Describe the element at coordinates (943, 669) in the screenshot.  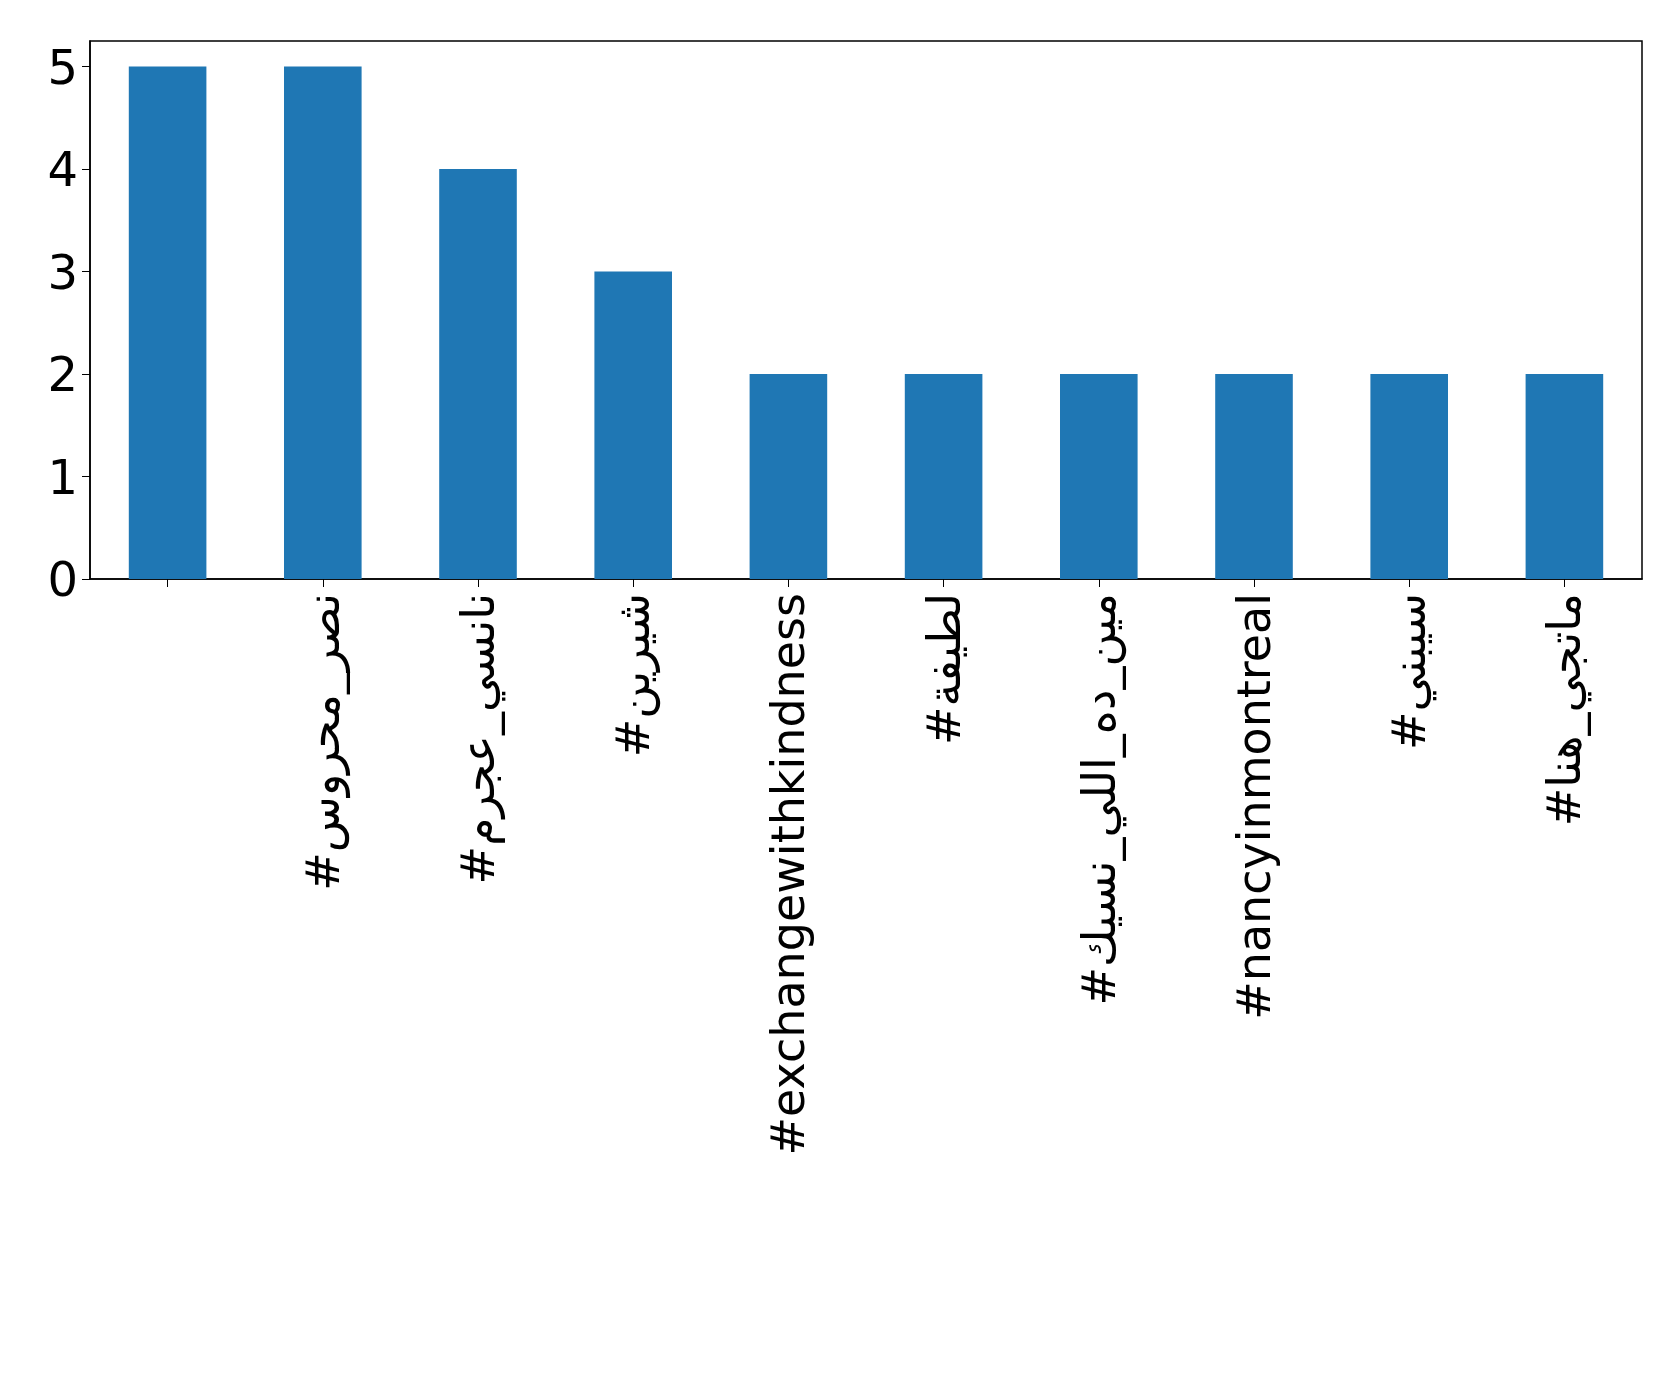
I see `x-tick-label: #لطيفة` at that location.